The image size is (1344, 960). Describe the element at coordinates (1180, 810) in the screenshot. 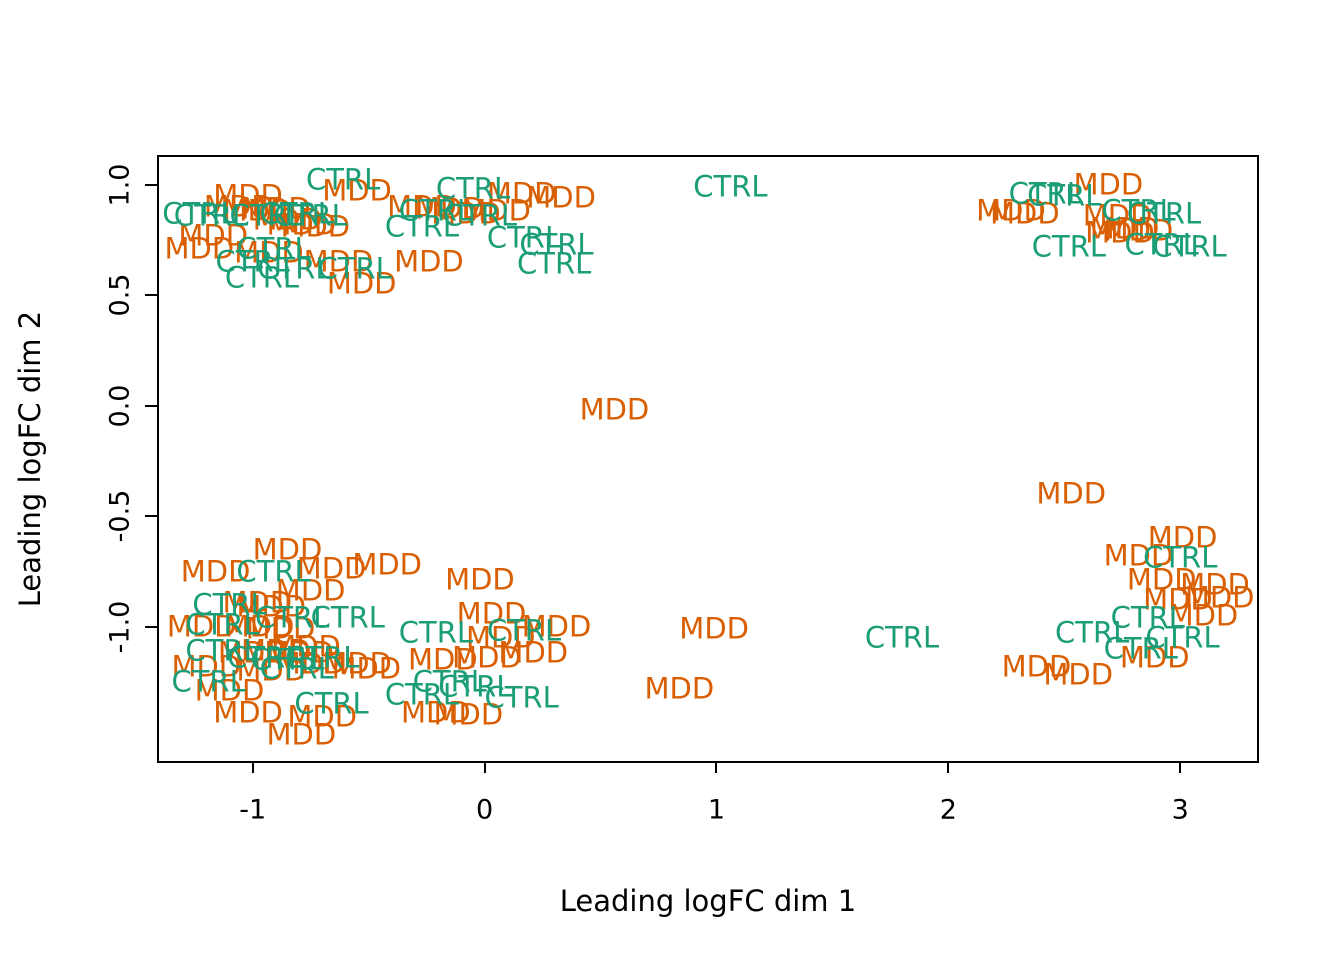

I see `x-tick-label: 3` at that location.